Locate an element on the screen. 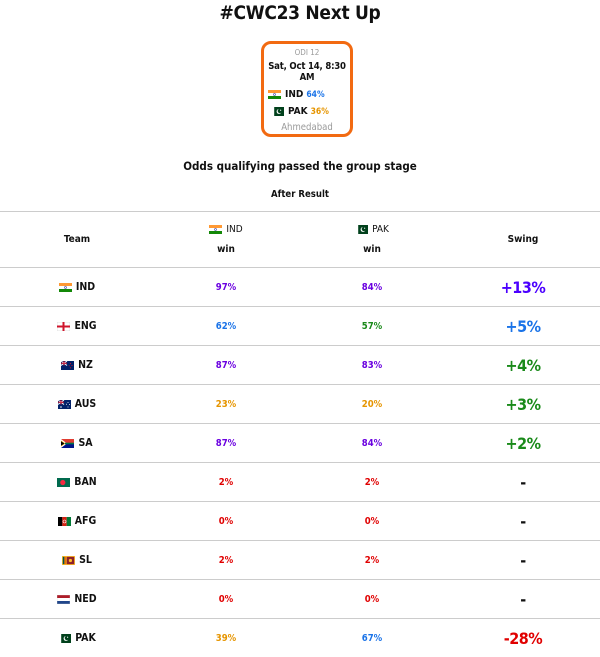 This screenshot has height=657, width=600. team-label: IND is located at coordinates (77, 287).